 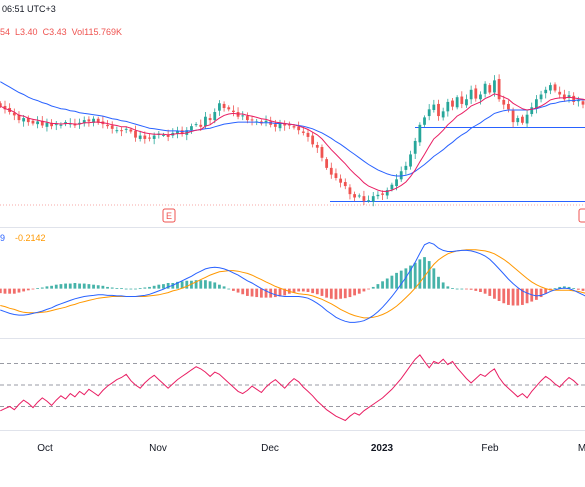 What do you see at coordinates (61, 32) in the screenshot?
I see `ohlc-legend: 54 L3.40 C3.43 Vol115.769K` at bounding box center [61, 32].